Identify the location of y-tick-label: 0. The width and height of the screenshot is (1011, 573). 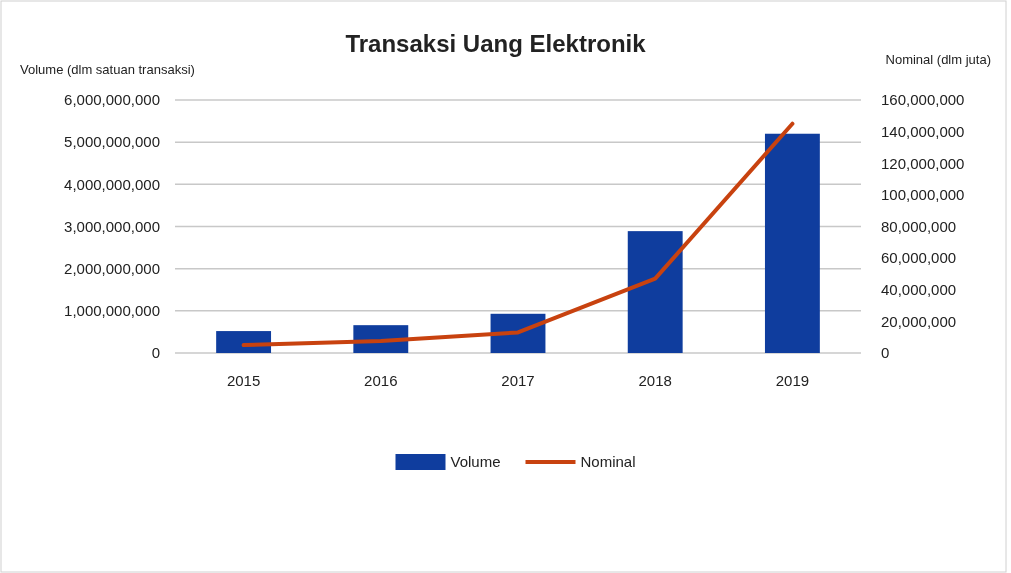
(155, 353).